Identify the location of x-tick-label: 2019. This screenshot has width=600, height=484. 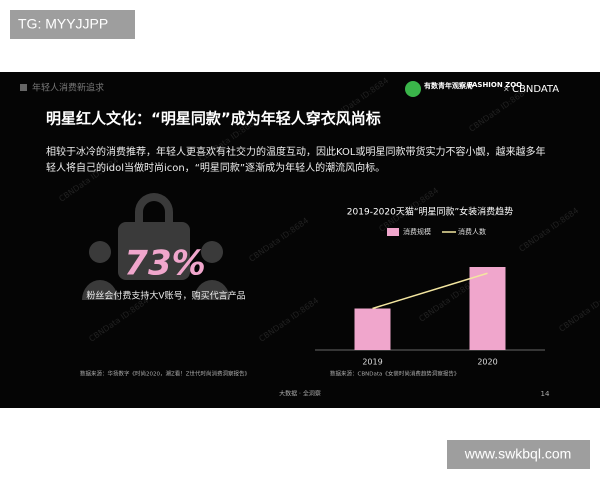
(372, 362).